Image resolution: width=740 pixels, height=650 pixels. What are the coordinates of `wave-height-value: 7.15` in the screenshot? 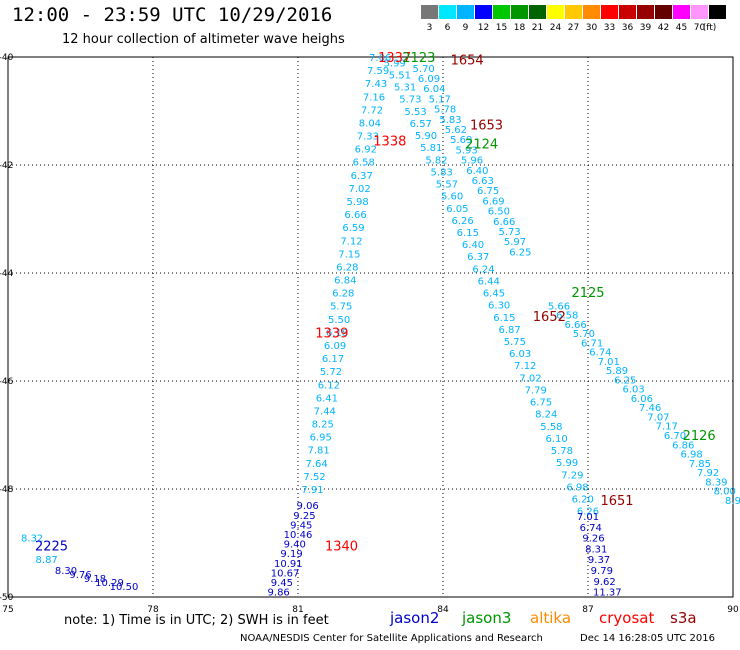 It's located at (349, 254).